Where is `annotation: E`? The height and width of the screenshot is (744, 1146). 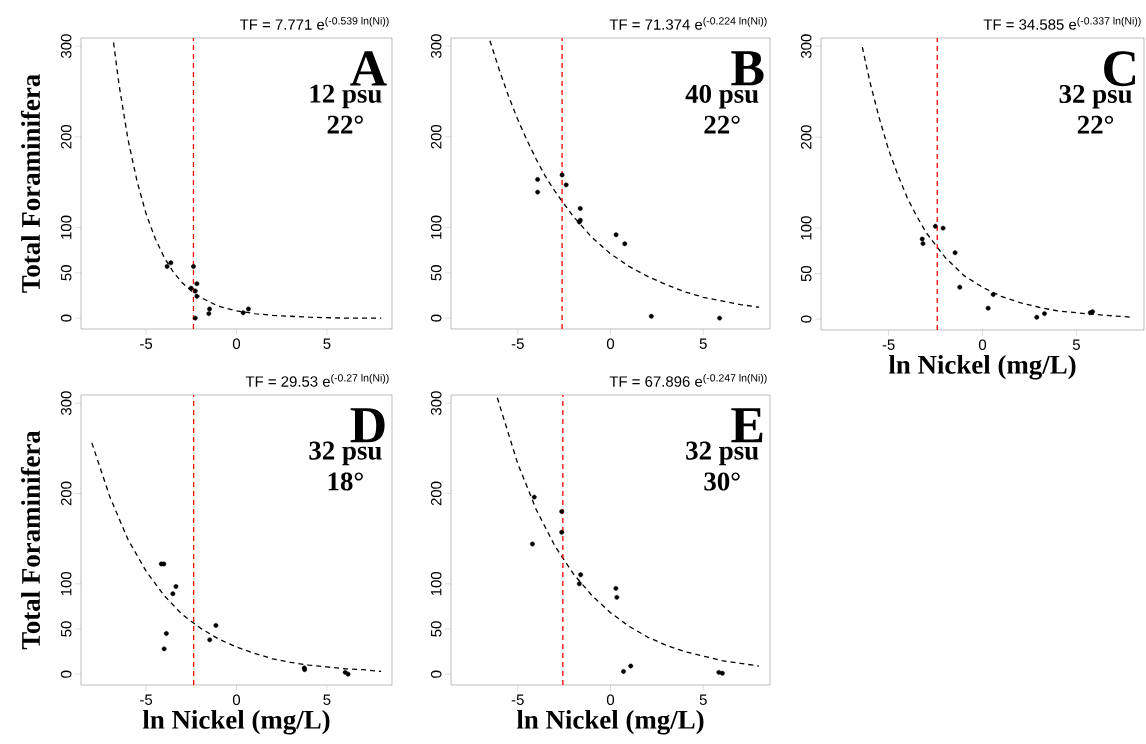
annotation: E is located at coordinates (747, 425).